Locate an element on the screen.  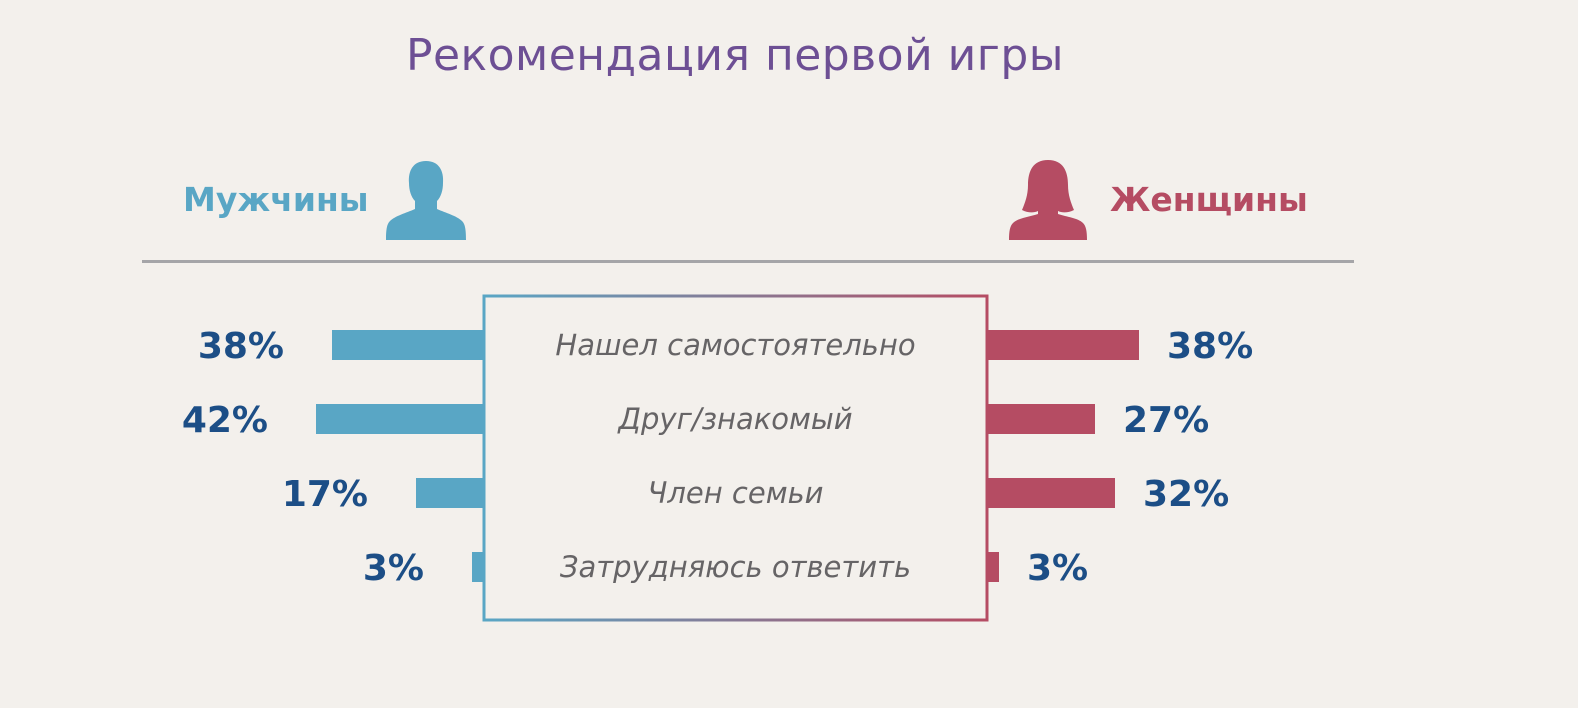
category-label: Нашел самостоятельно is located at coordinates (735, 345).